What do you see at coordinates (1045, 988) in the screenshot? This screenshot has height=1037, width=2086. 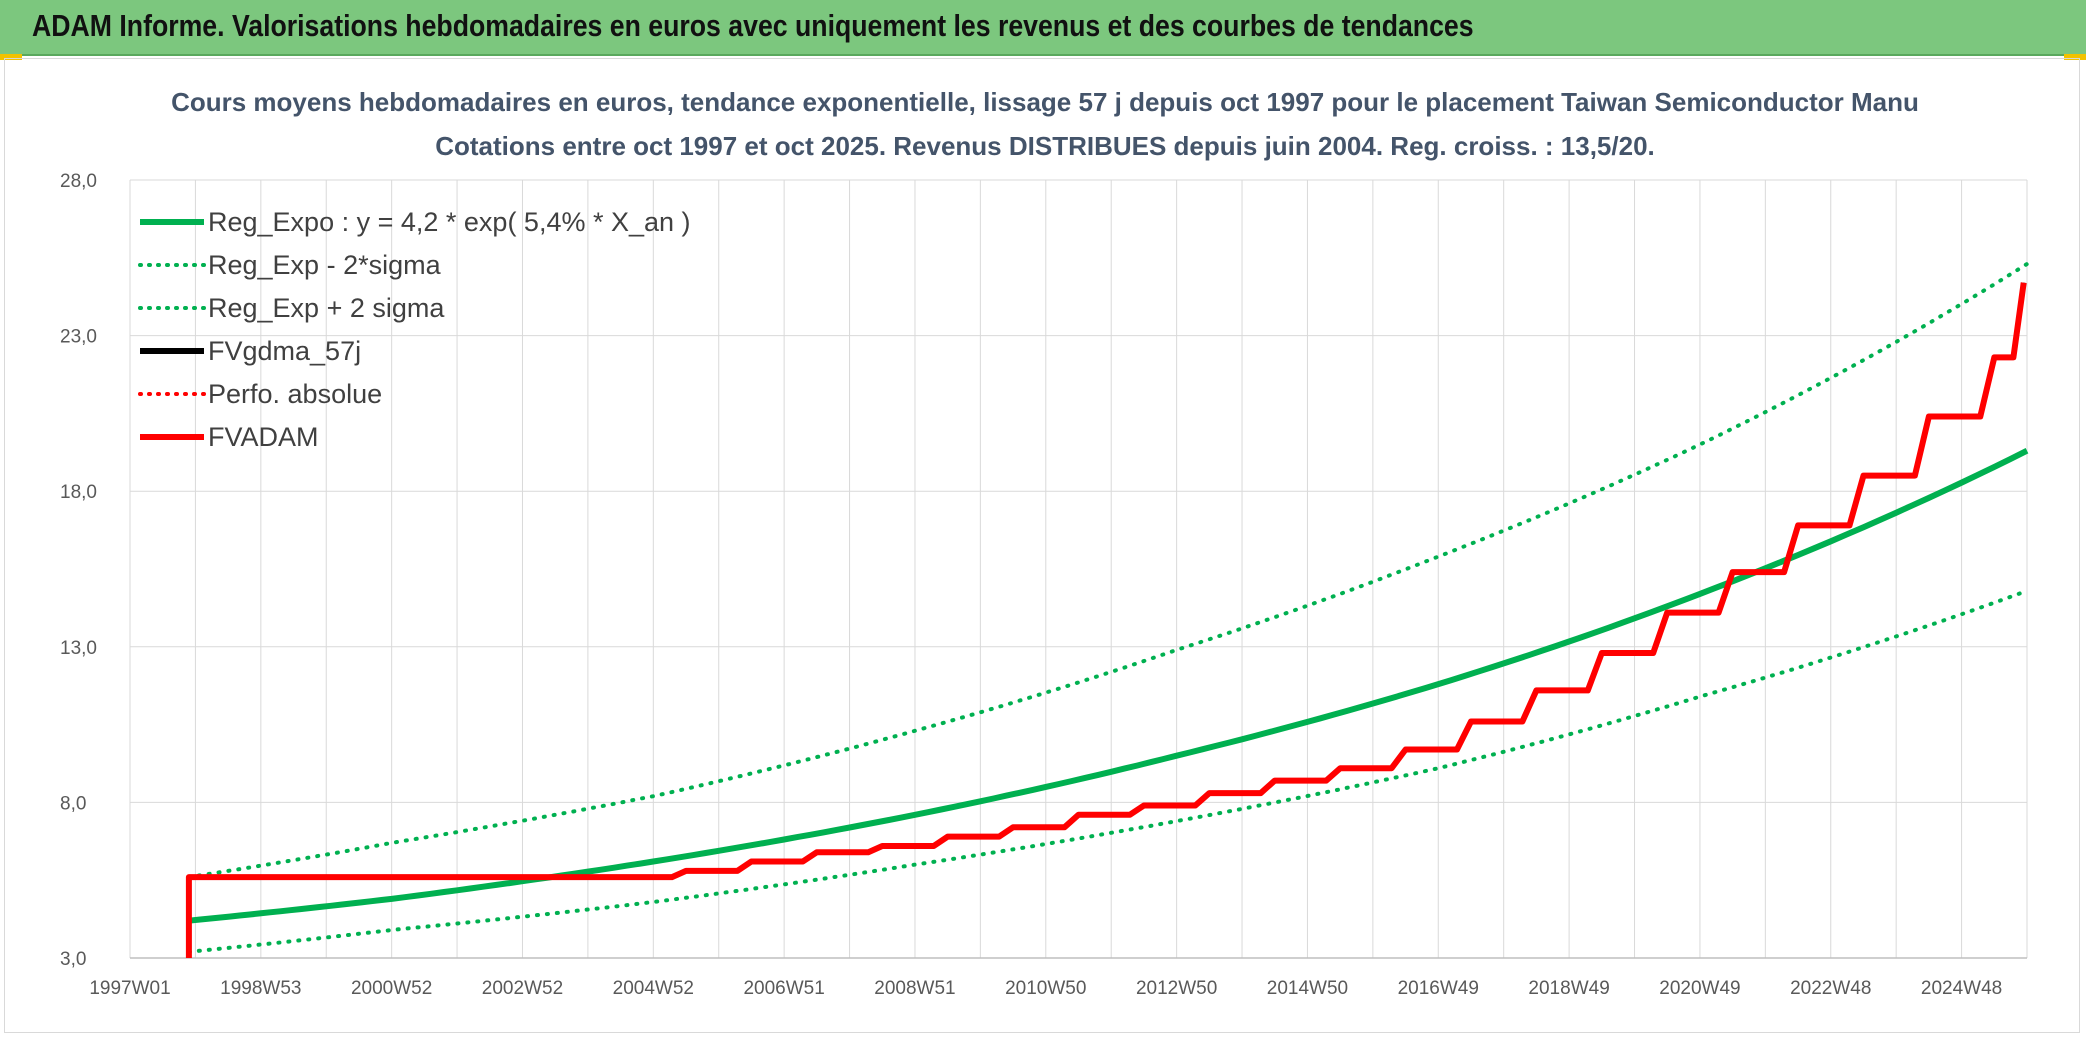 I see `x-tick-label: 2010W50` at bounding box center [1045, 988].